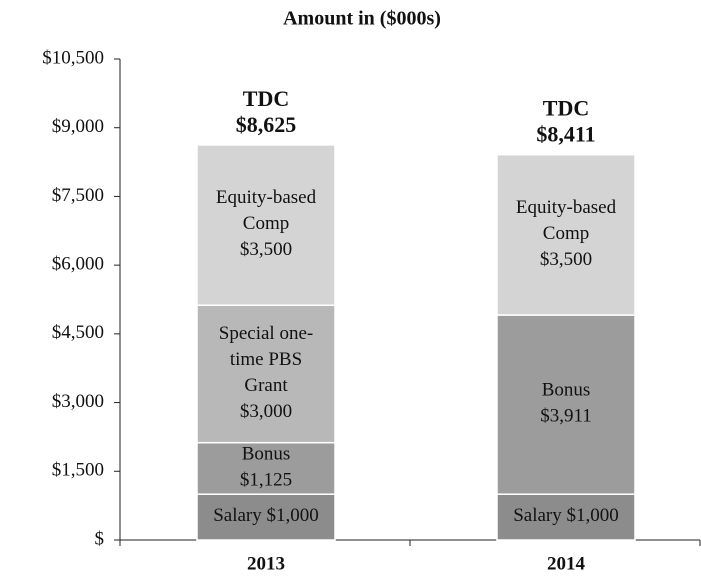 The image size is (701, 577). What do you see at coordinates (565, 121) in the screenshot?
I see `total-label: TDC $8,411` at bounding box center [565, 121].